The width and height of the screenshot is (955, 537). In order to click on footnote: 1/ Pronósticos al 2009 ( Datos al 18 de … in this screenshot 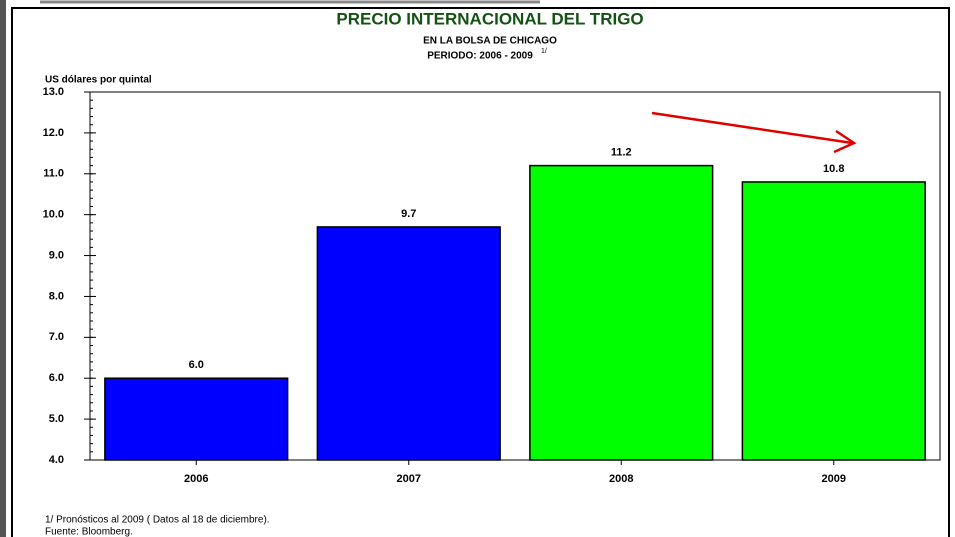, I will do `click(157, 520)`.